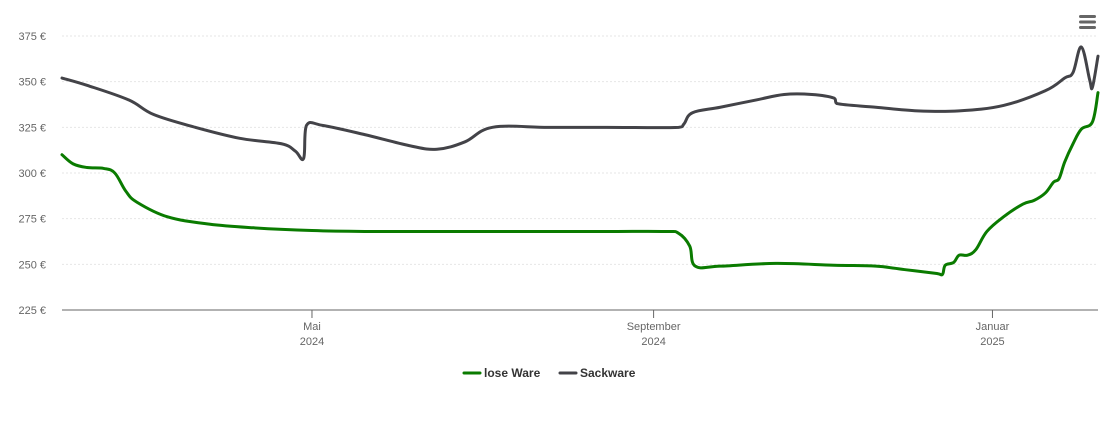 Image resolution: width=1110 pixels, height=422 pixels. I want to click on y-tick-label: 350 €, so click(32, 83).